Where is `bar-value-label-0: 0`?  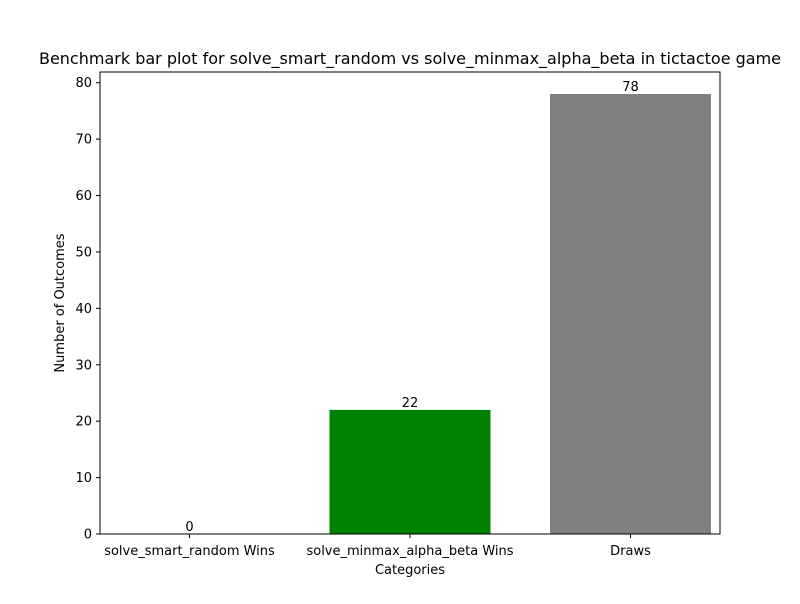 bar-value-label-0: 0 is located at coordinates (189, 527).